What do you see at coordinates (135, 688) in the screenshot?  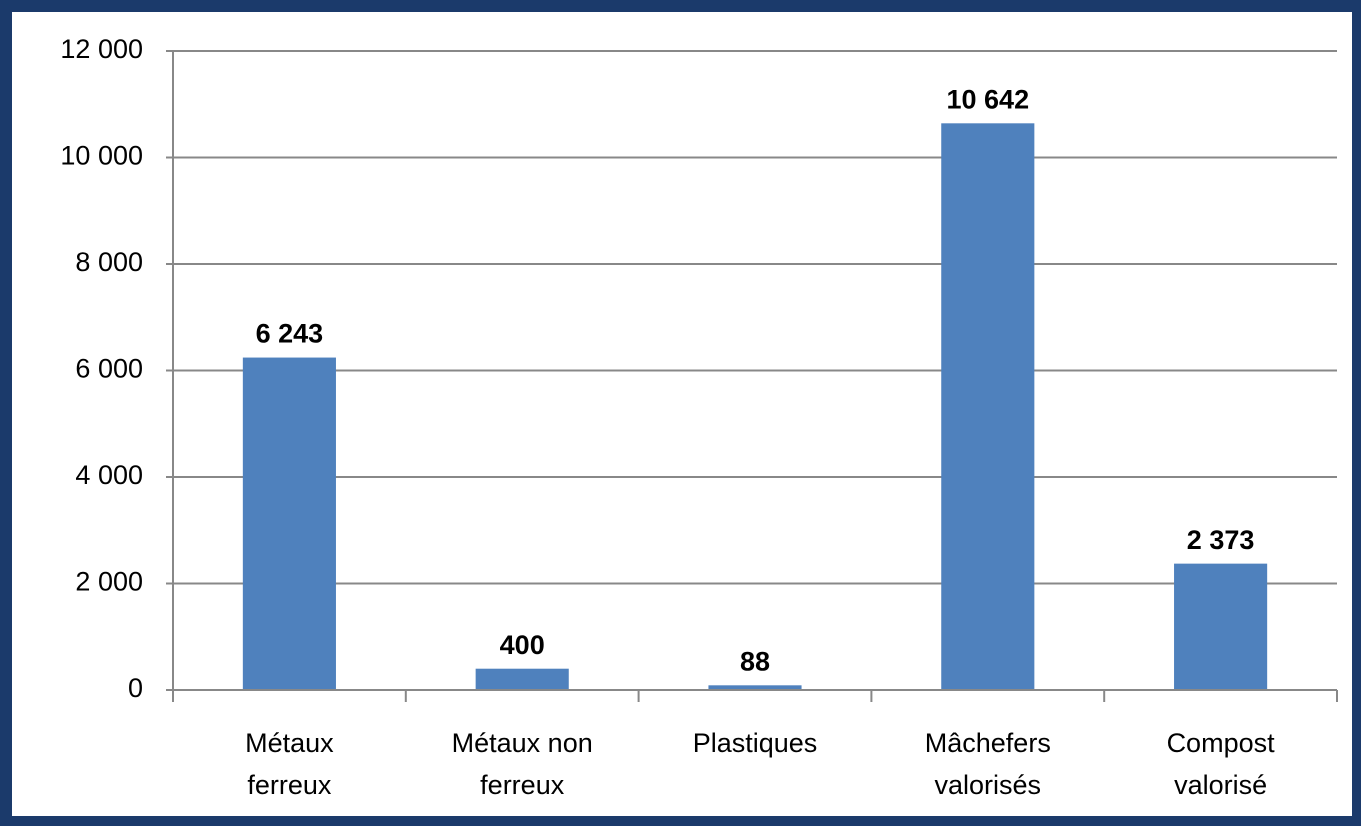 I see `y-tick-label: 0` at bounding box center [135, 688].